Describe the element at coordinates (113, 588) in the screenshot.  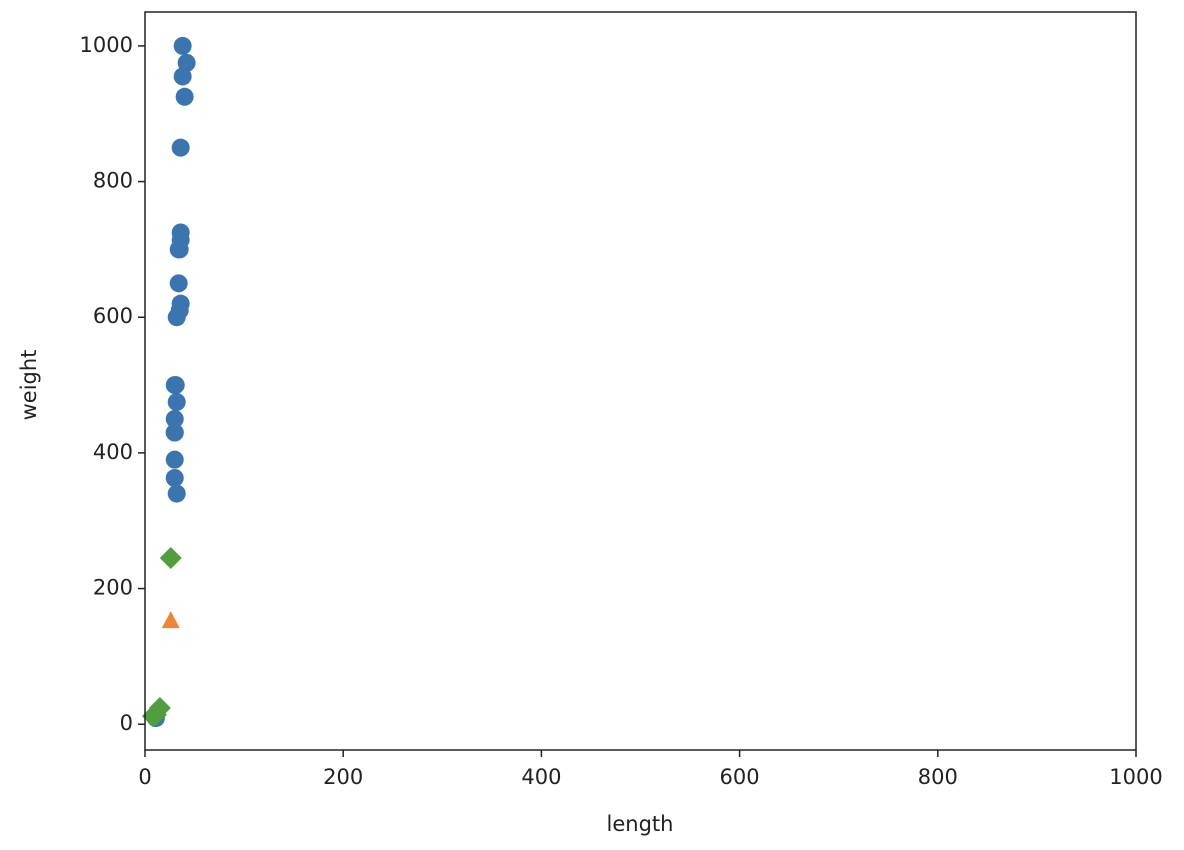
I see `y-tick-label: 200` at that location.